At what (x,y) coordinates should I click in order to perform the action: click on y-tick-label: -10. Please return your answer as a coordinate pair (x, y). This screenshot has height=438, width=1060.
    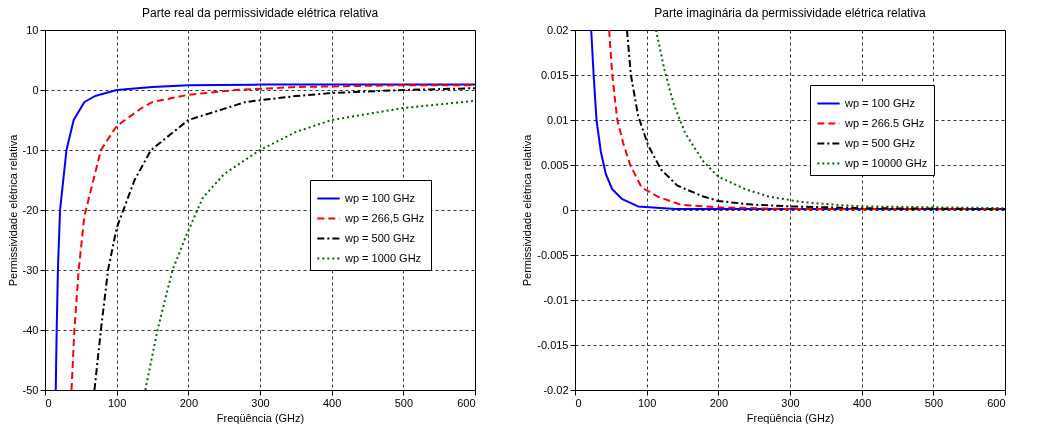
    Looking at the image, I should click on (30, 149).